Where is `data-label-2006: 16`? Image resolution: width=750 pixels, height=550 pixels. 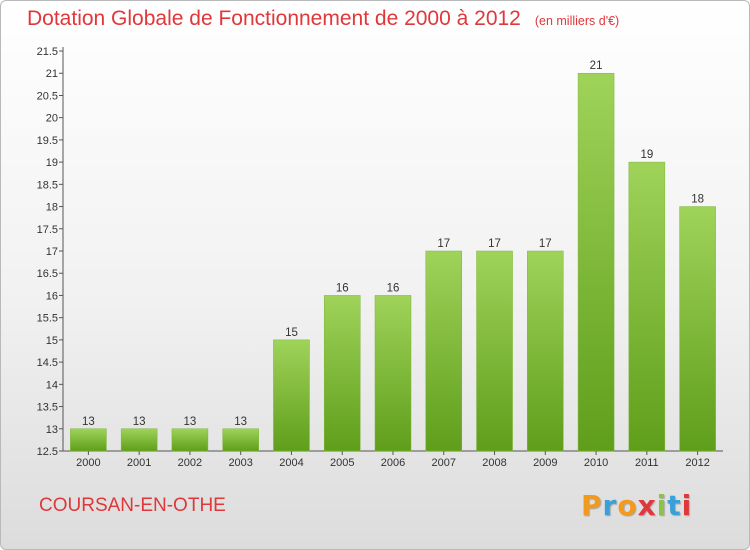 data-label-2006: 16 is located at coordinates (393, 288).